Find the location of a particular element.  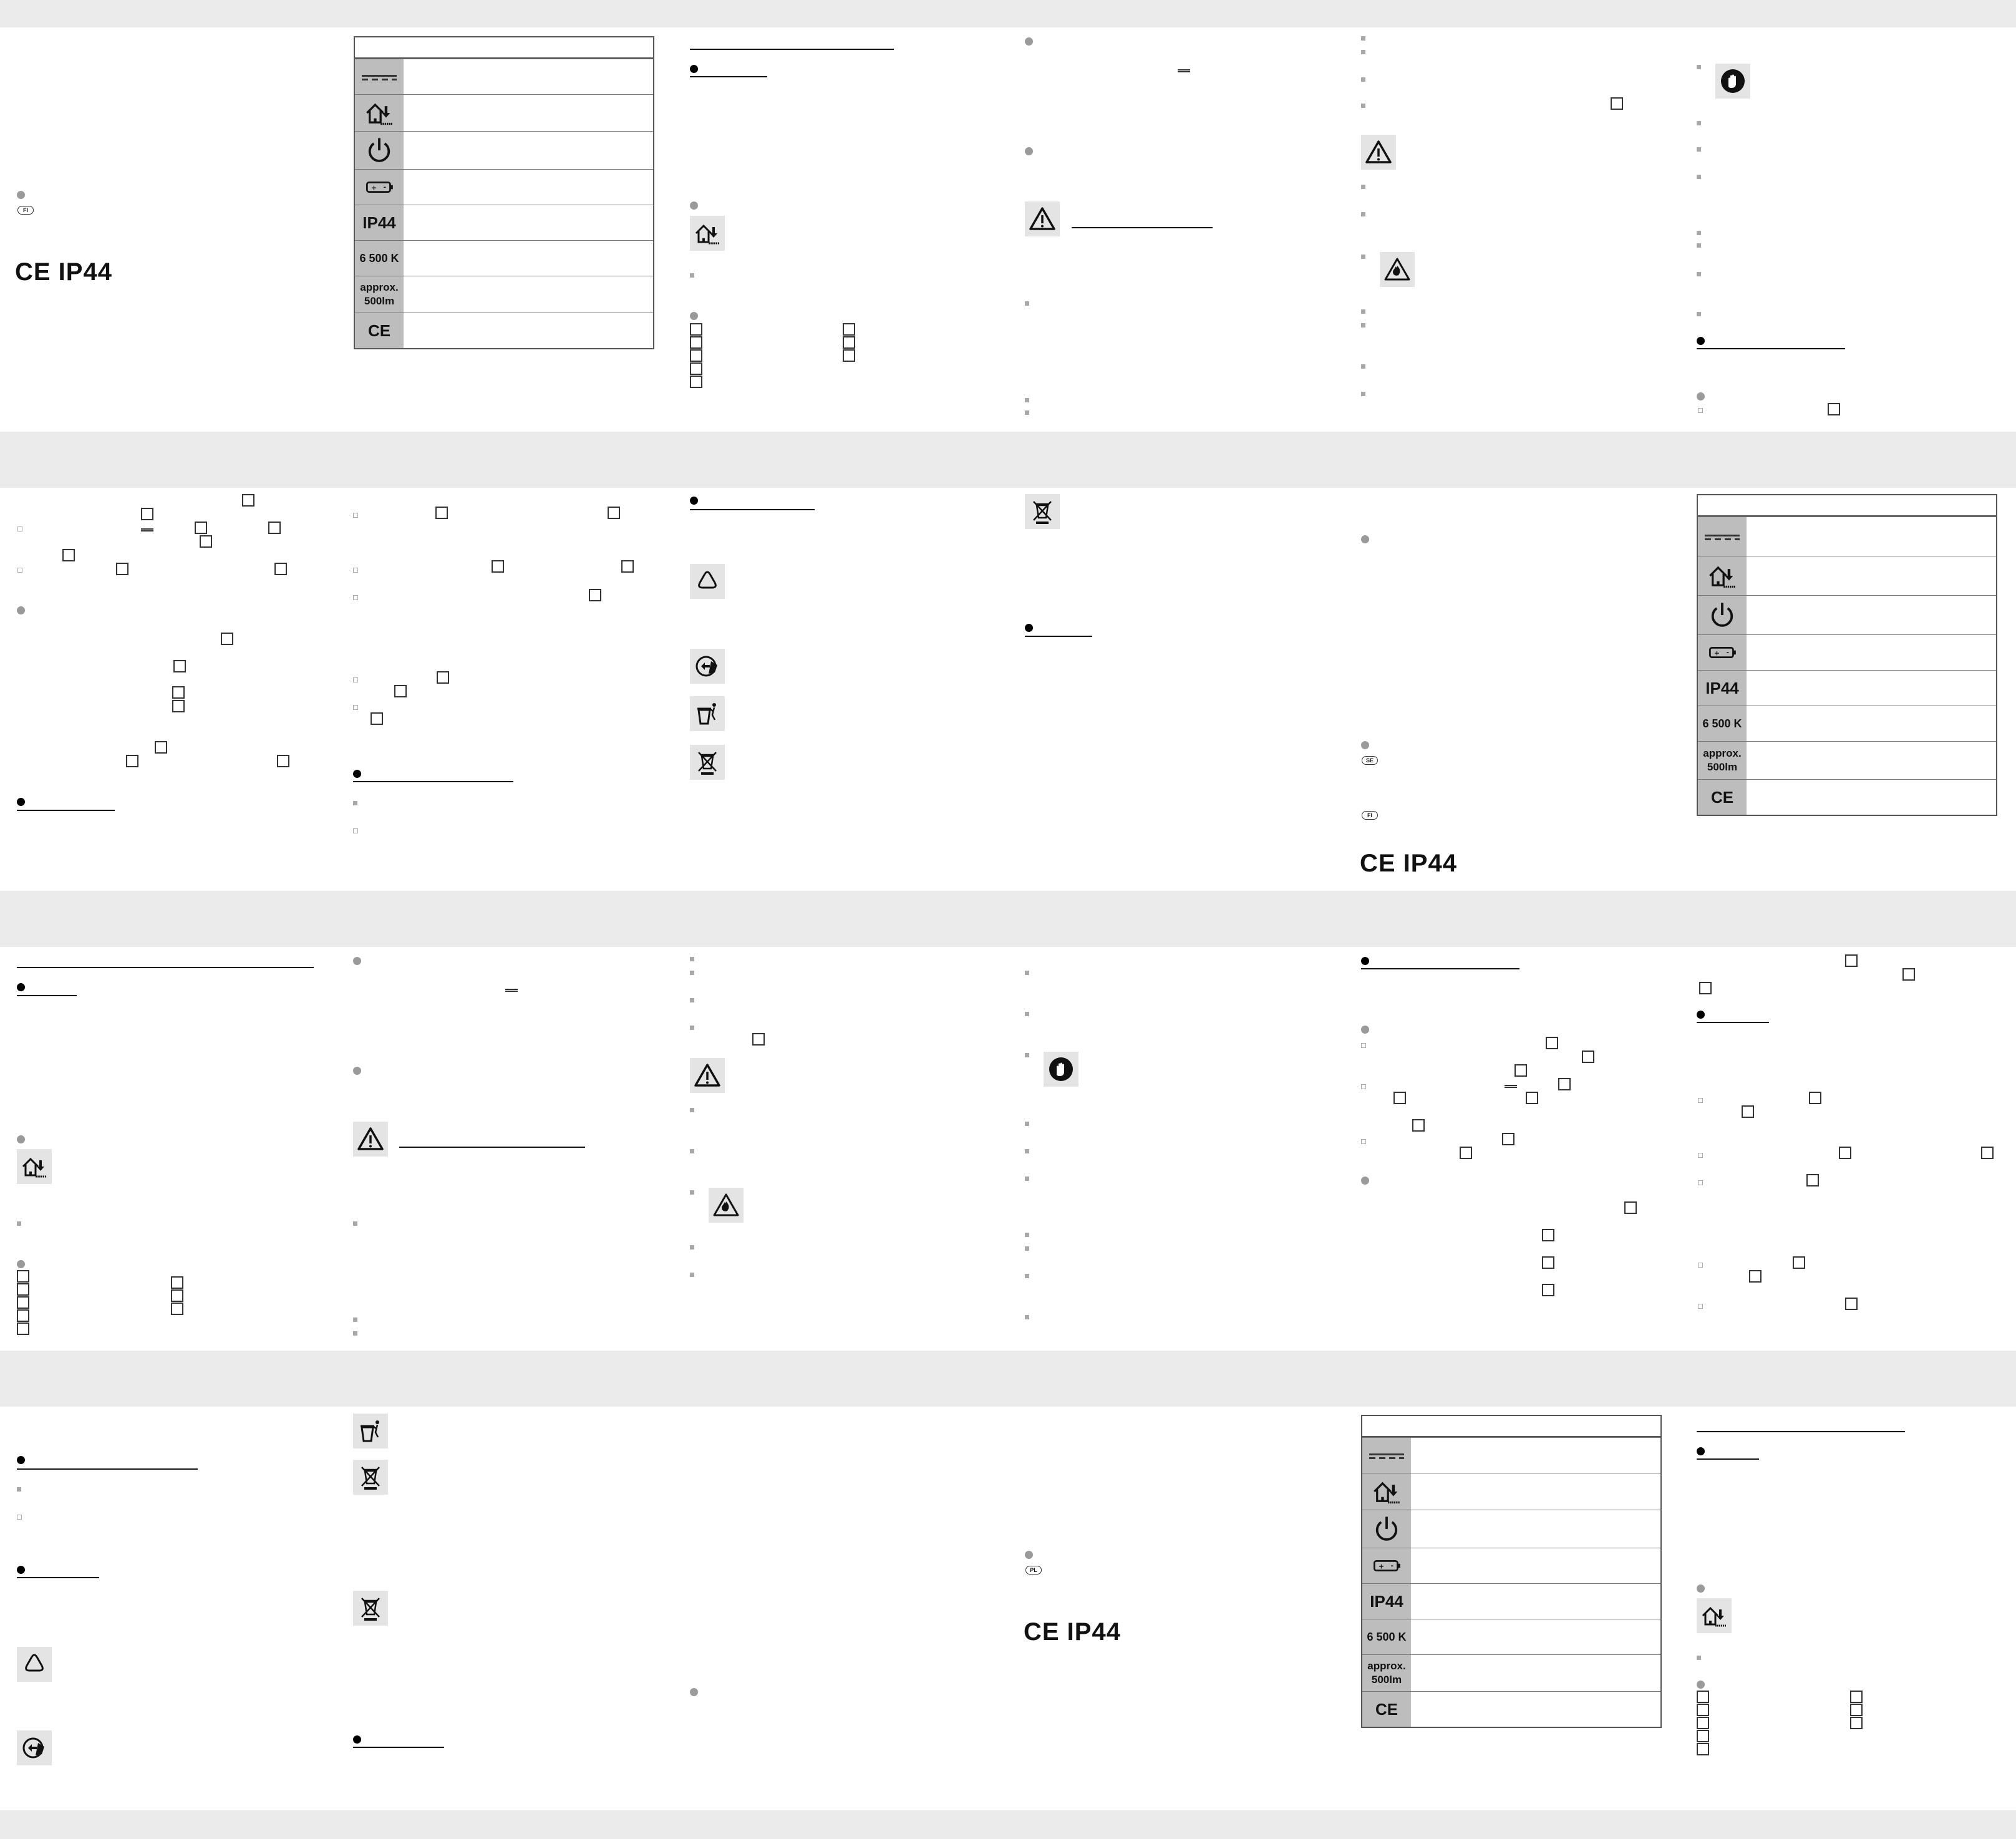

ip-rating: IP44 is located at coordinates (1722, 688).